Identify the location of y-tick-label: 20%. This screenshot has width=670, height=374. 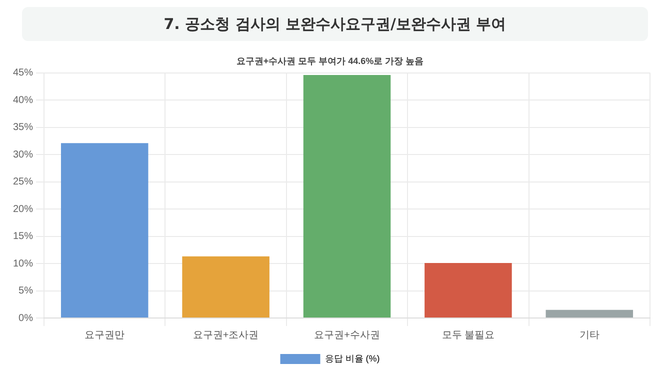
(23, 209).